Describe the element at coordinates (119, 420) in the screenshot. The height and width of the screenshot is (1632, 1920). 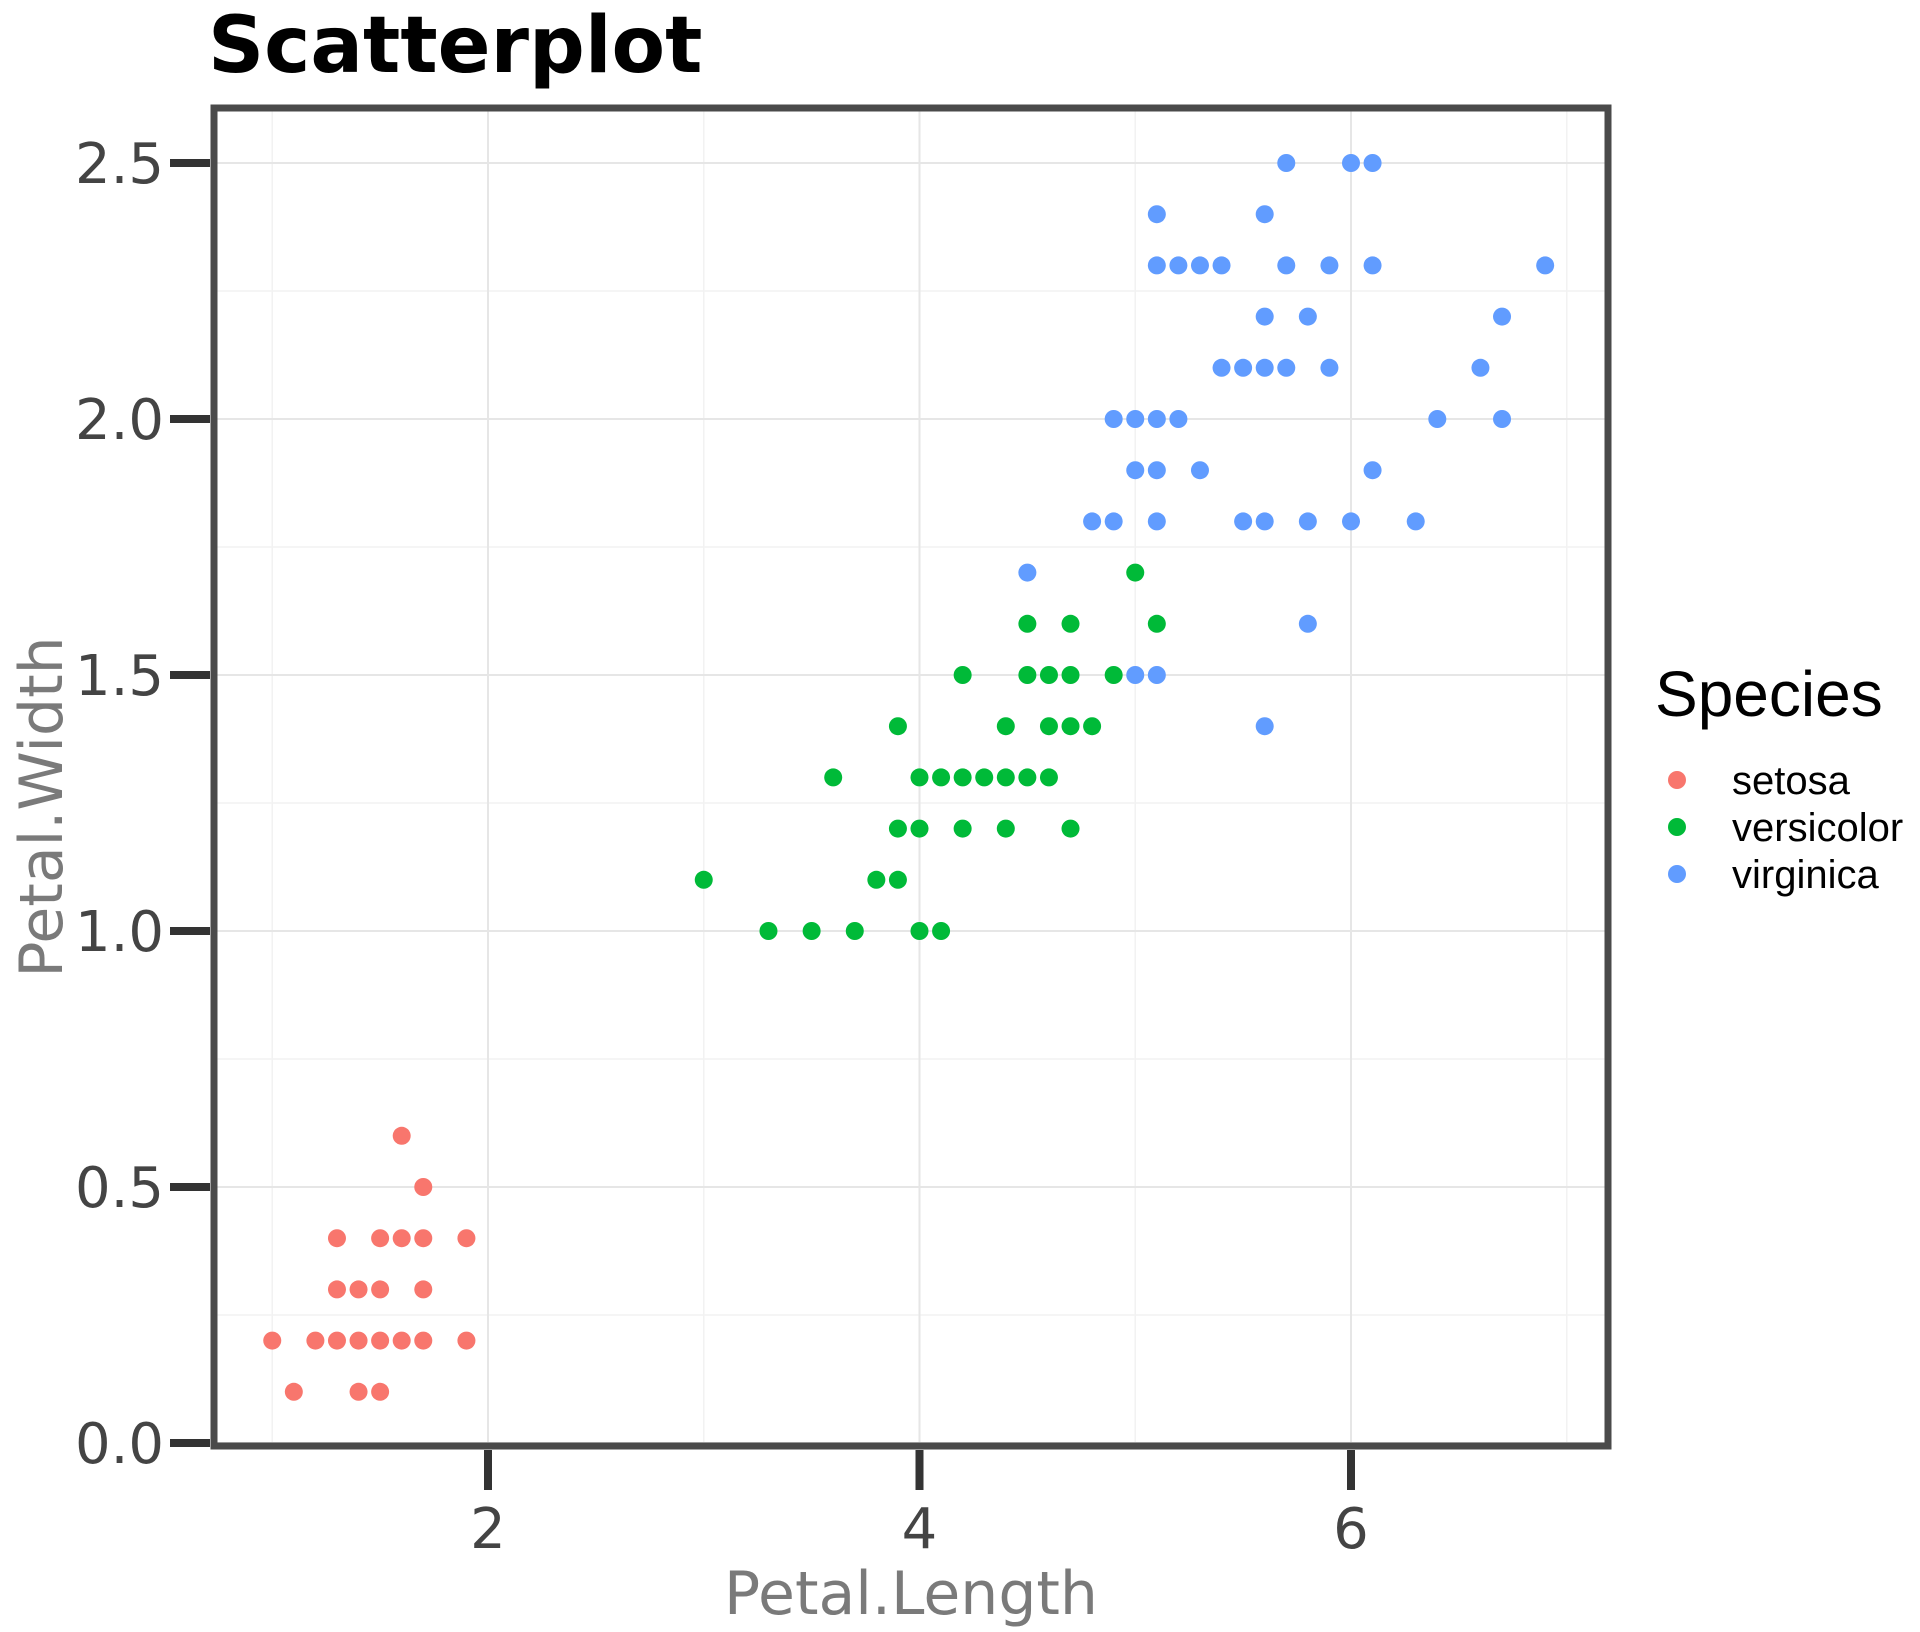
I see `y-tick-label: 2.0` at that location.